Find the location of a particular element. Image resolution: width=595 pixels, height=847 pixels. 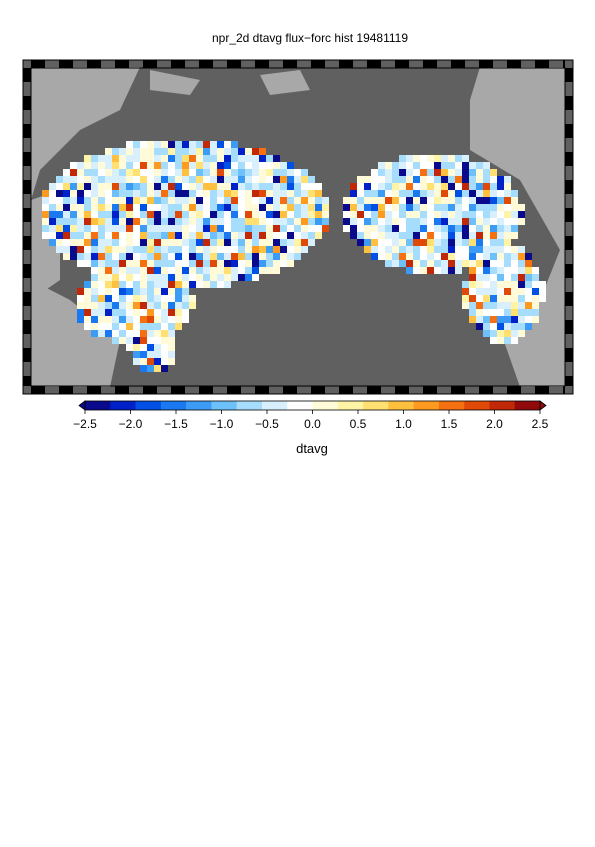

land is located at coordinates (85, 133).